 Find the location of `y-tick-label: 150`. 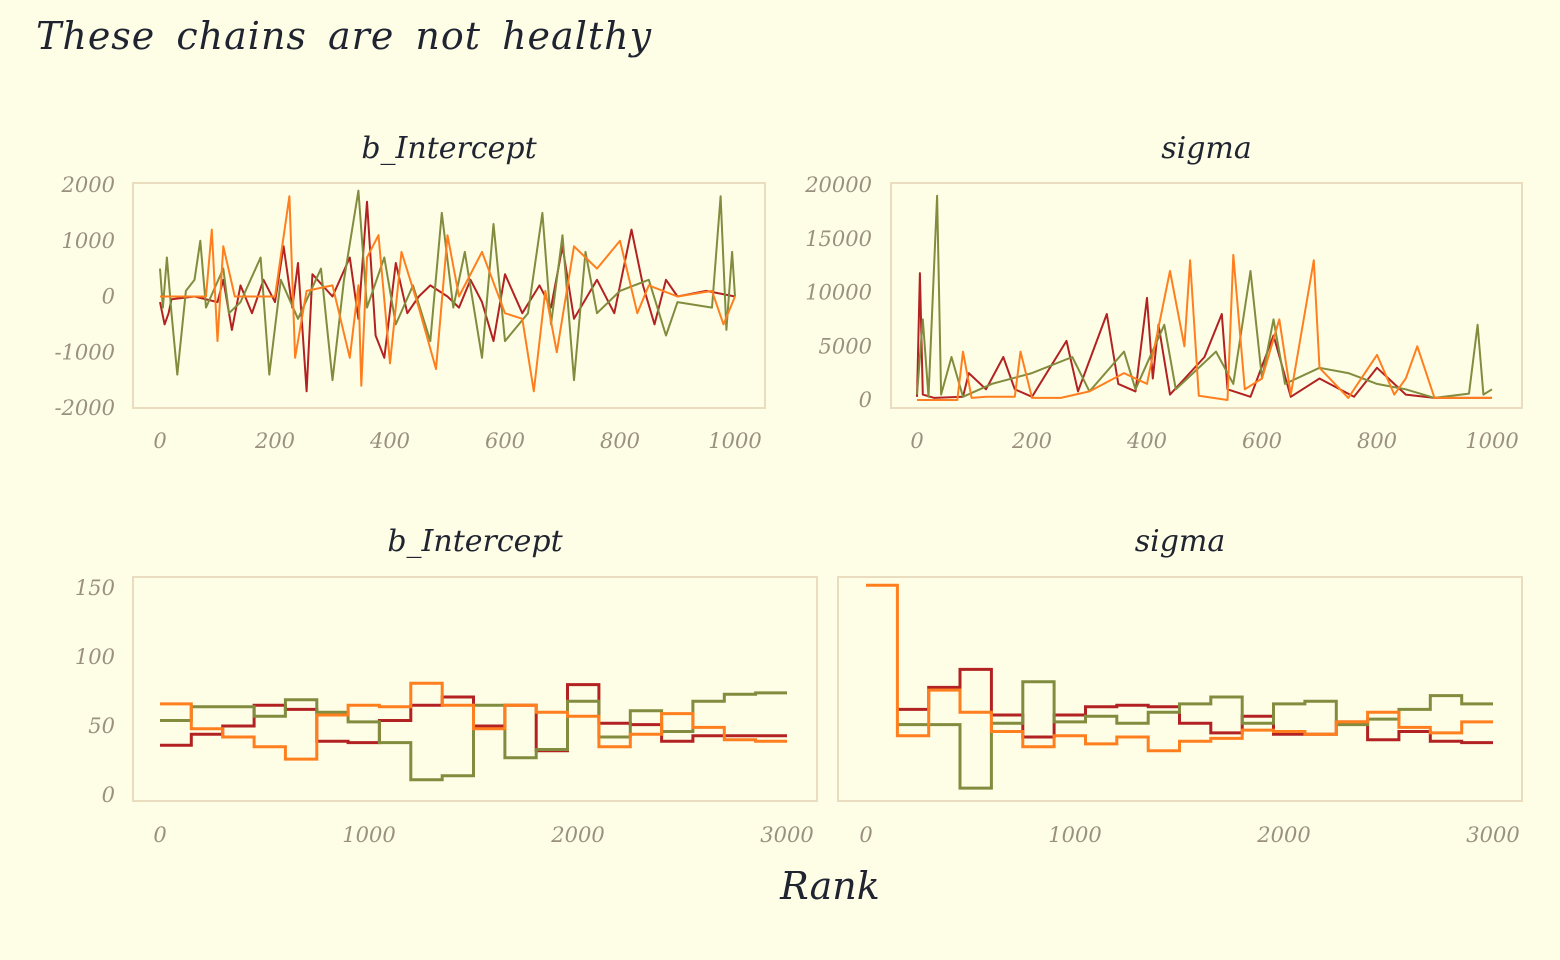

y-tick-label: 150 is located at coordinates (95, 588).